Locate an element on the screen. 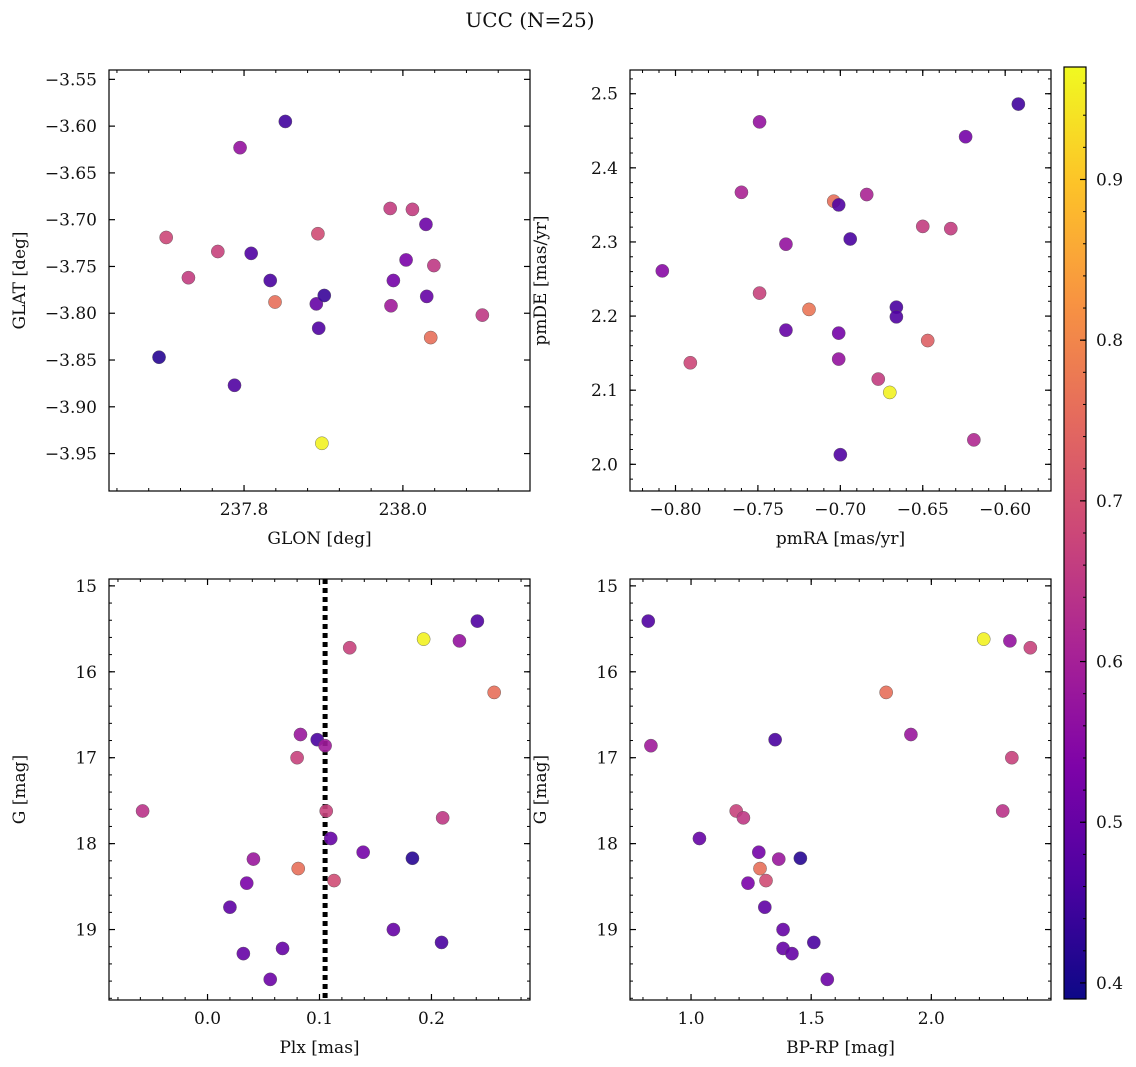 This screenshot has height=1067, width=1136. x-axis-label: BP-RP [mag] is located at coordinates (840, 1048).